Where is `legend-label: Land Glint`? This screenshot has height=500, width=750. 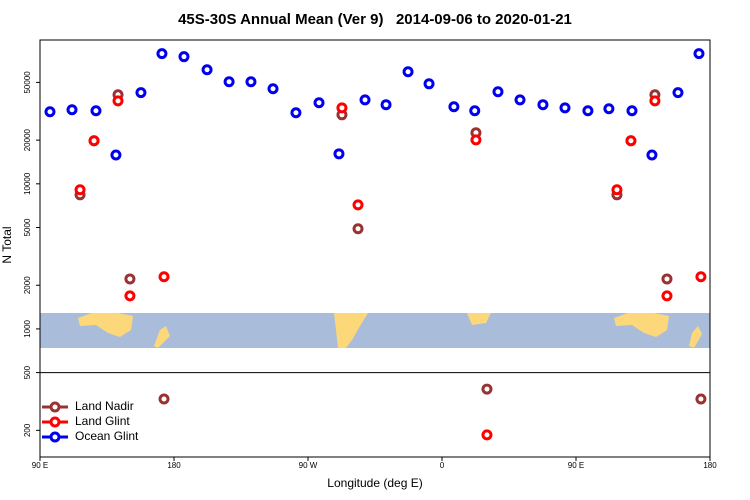
legend-label: Land Glint is located at coordinates (102, 421).